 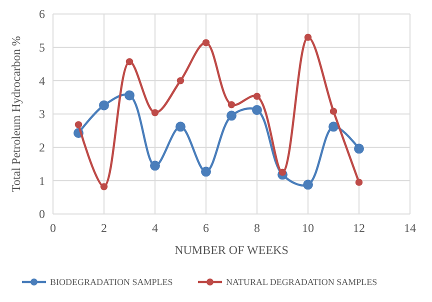 What do you see at coordinates (53, 228) in the screenshot?
I see `x-tick-label: 0` at bounding box center [53, 228].